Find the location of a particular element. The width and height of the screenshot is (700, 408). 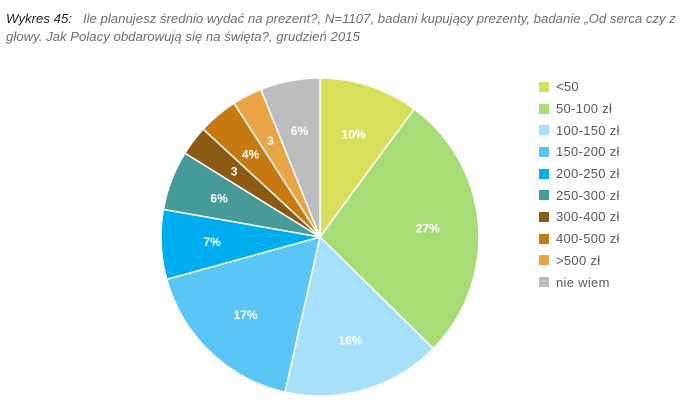

legend-item-3: 150-200 zł is located at coordinates (579, 152).